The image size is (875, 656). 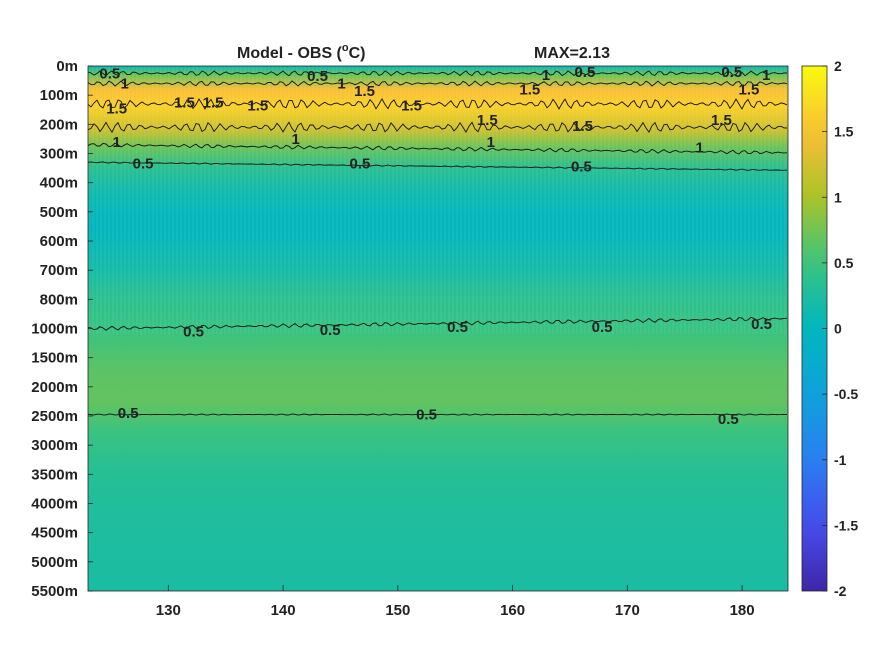 What do you see at coordinates (844, 263) in the screenshot?
I see `colorbar-tick-label: 0.5` at bounding box center [844, 263].